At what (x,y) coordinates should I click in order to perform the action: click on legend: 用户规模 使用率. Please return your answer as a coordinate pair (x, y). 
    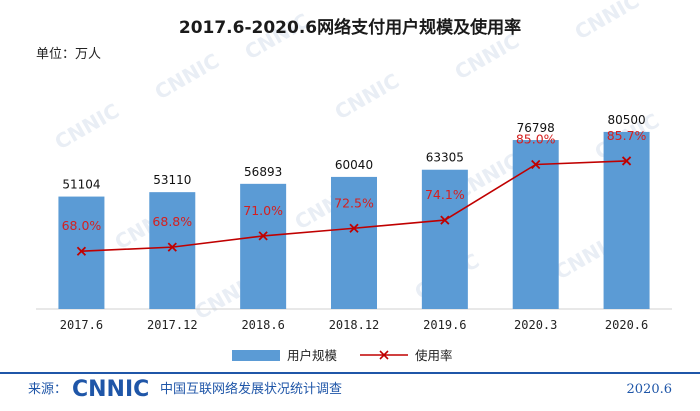
    Looking at the image, I should click on (342, 355).